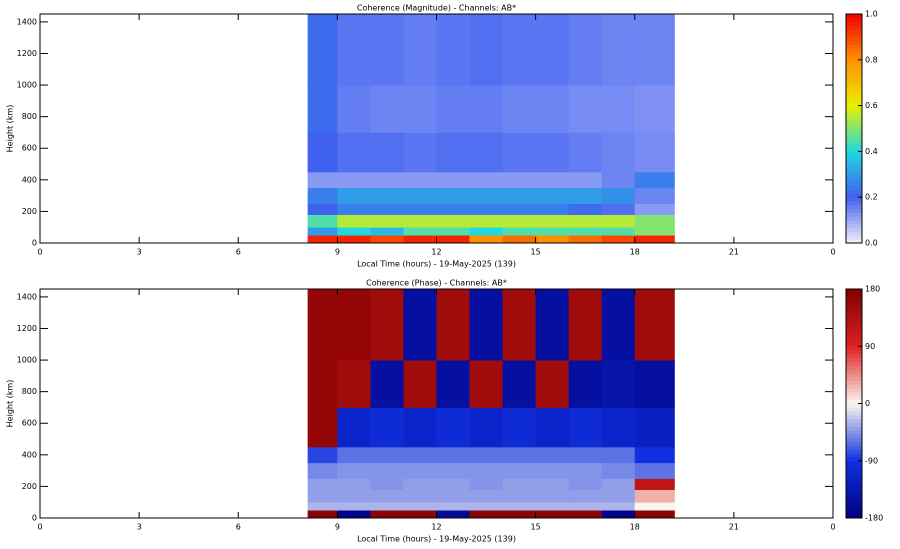 This screenshot has height=549, width=900. What do you see at coordinates (867, 403) in the screenshot?
I see `colorbar-tick-label: 0` at bounding box center [867, 403].